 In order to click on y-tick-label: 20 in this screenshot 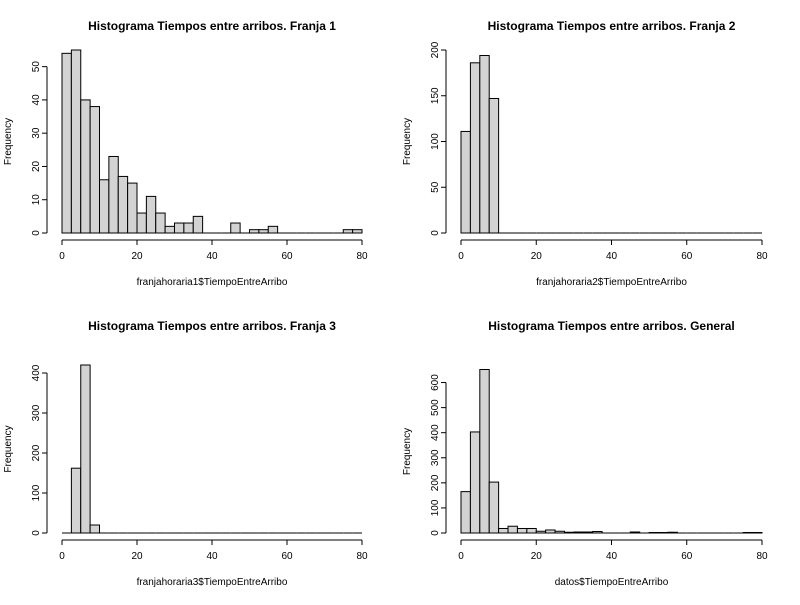, I will do `click(36, 166)`.